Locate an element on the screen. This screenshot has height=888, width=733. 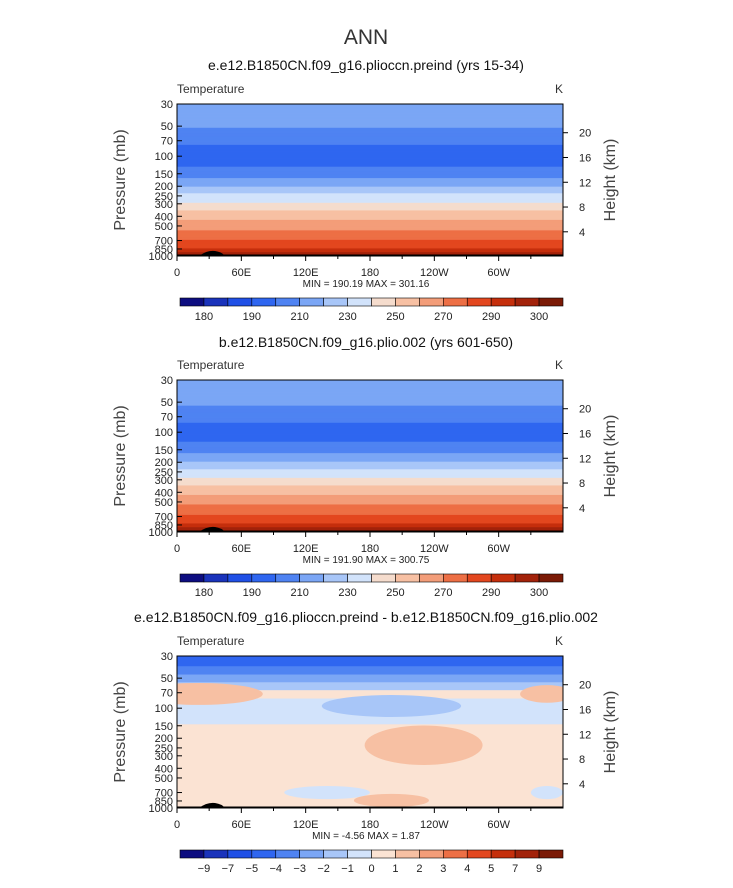
colorbar-label: 290 is located at coordinates (491, 593).